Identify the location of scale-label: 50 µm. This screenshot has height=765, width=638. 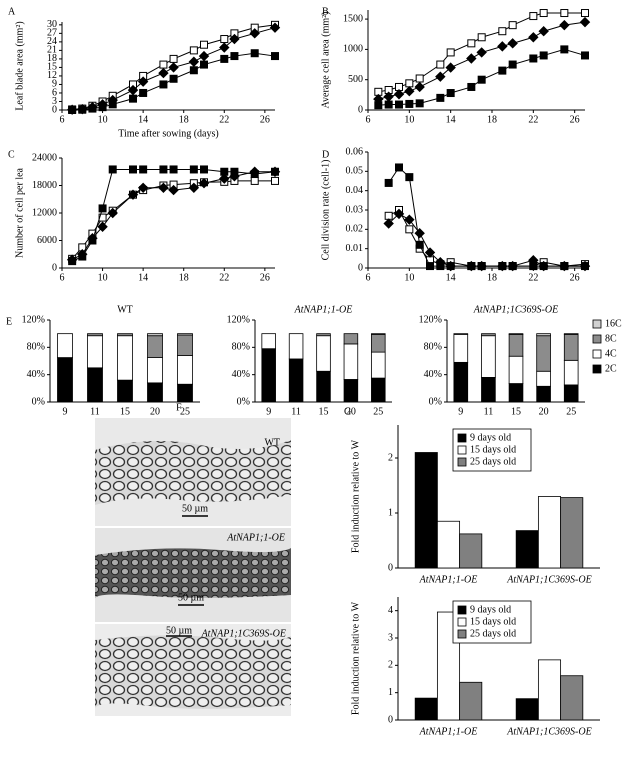
(195, 508).